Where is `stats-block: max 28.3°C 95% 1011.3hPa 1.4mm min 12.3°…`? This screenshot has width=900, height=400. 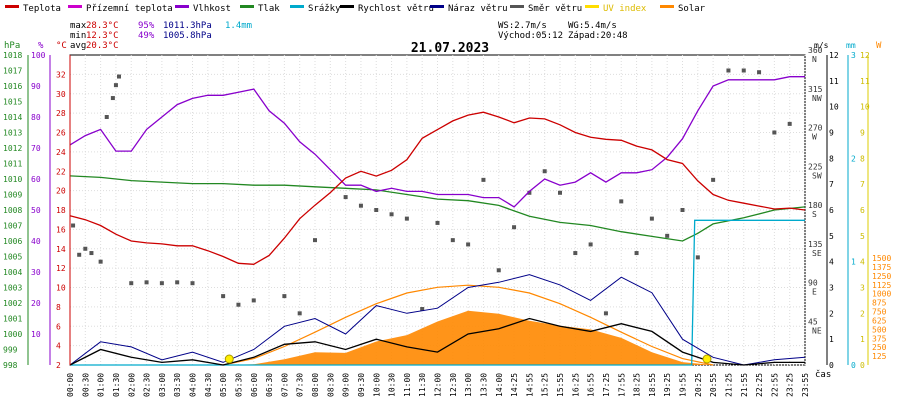 stats-block: max 28.3°C 95% 1011.3hPa 1.4mm min 12.3°… is located at coordinates (161, 36).